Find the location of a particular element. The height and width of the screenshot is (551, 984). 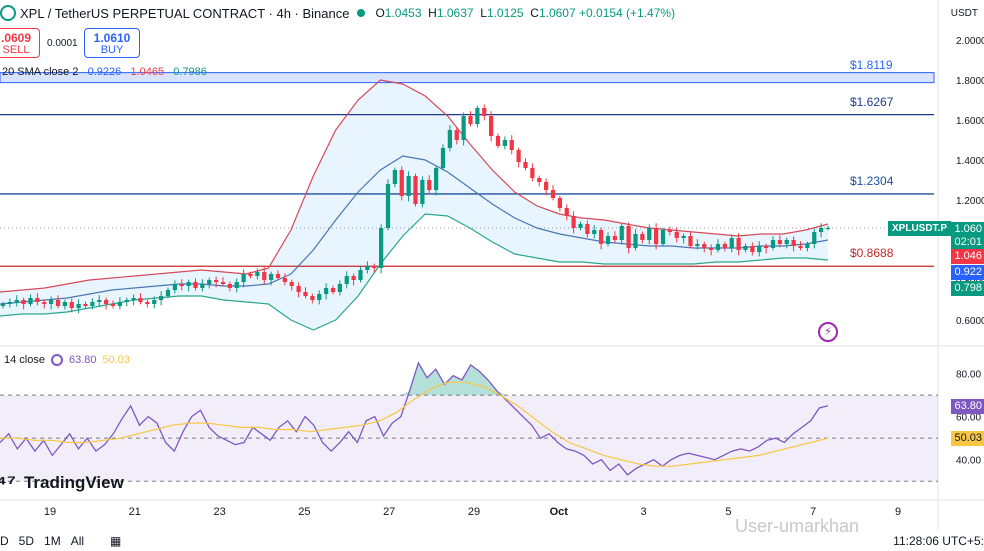

rsi-value: 63.80 is located at coordinates (82, 360).